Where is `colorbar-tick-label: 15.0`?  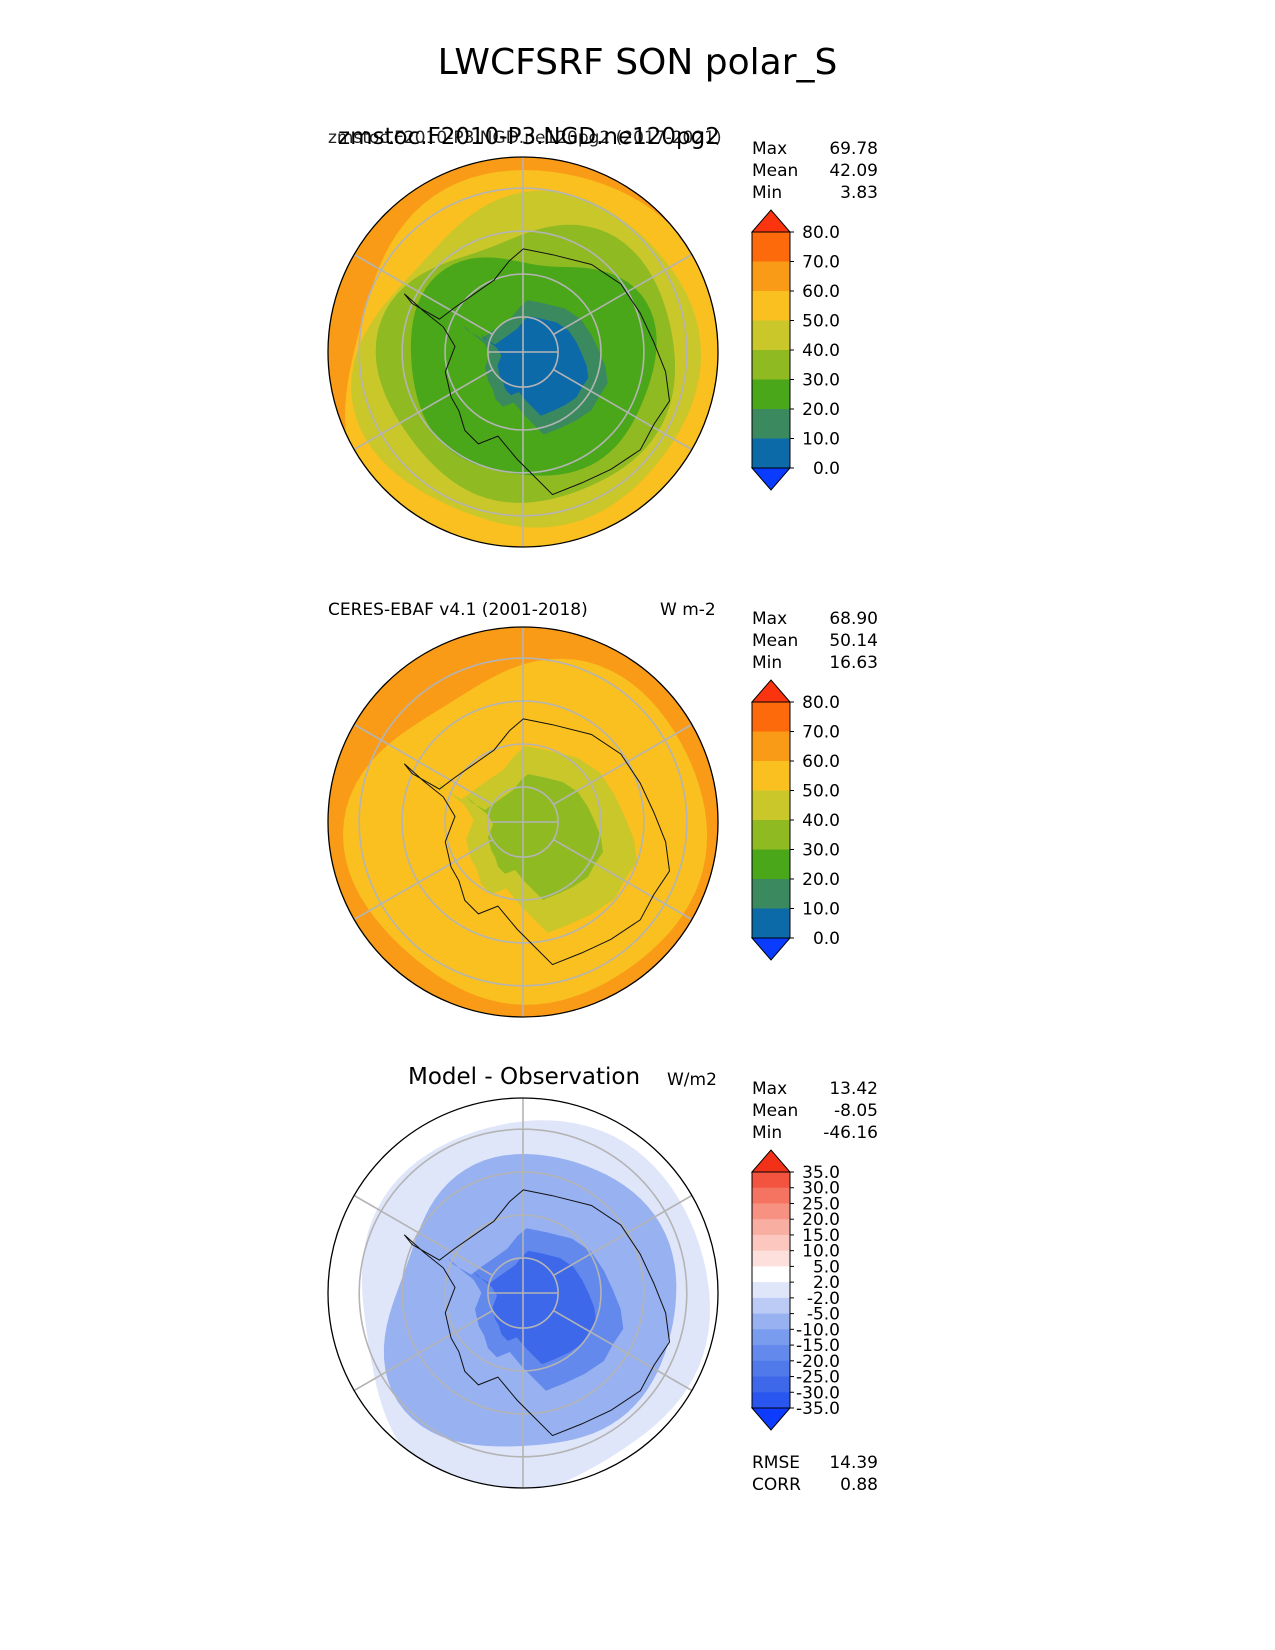 colorbar-tick-label: 15.0 is located at coordinates (821, 1236).